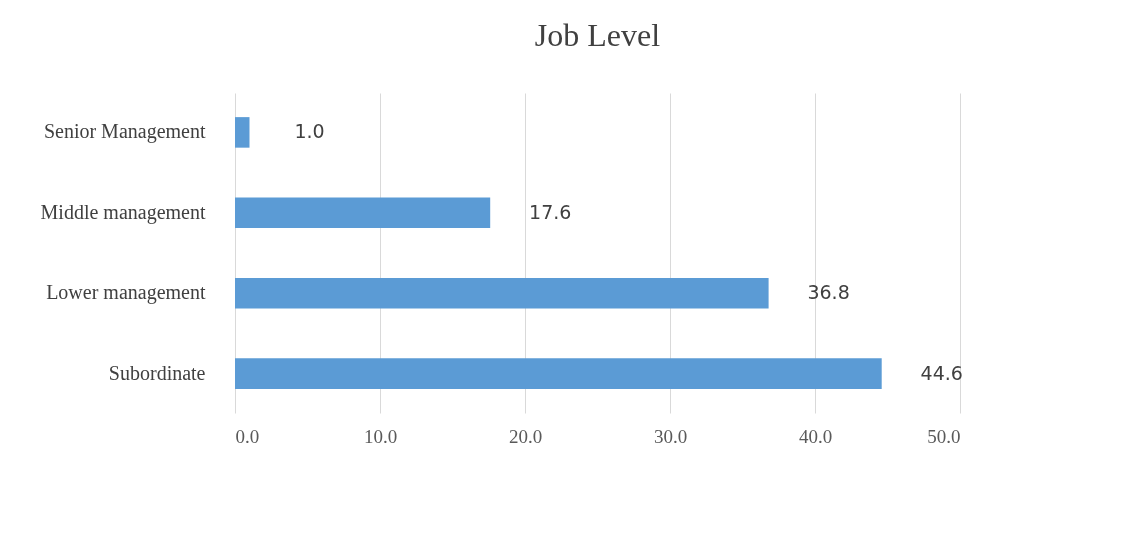 Image resolution: width=1136 pixels, height=538 pixels. What do you see at coordinates (597, 35) in the screenshot?
I see `chart-title: Job Level` at bounding box center [597, 35].